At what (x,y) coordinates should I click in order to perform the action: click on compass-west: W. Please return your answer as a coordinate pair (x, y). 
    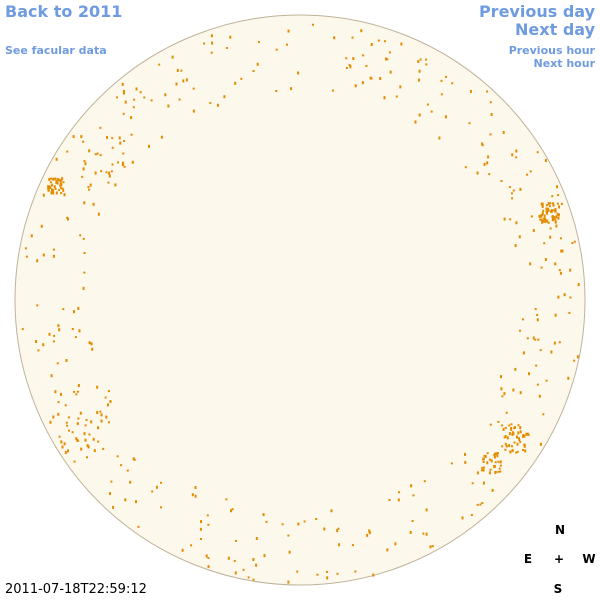
    Looking at the image, I should click on (589, 559).